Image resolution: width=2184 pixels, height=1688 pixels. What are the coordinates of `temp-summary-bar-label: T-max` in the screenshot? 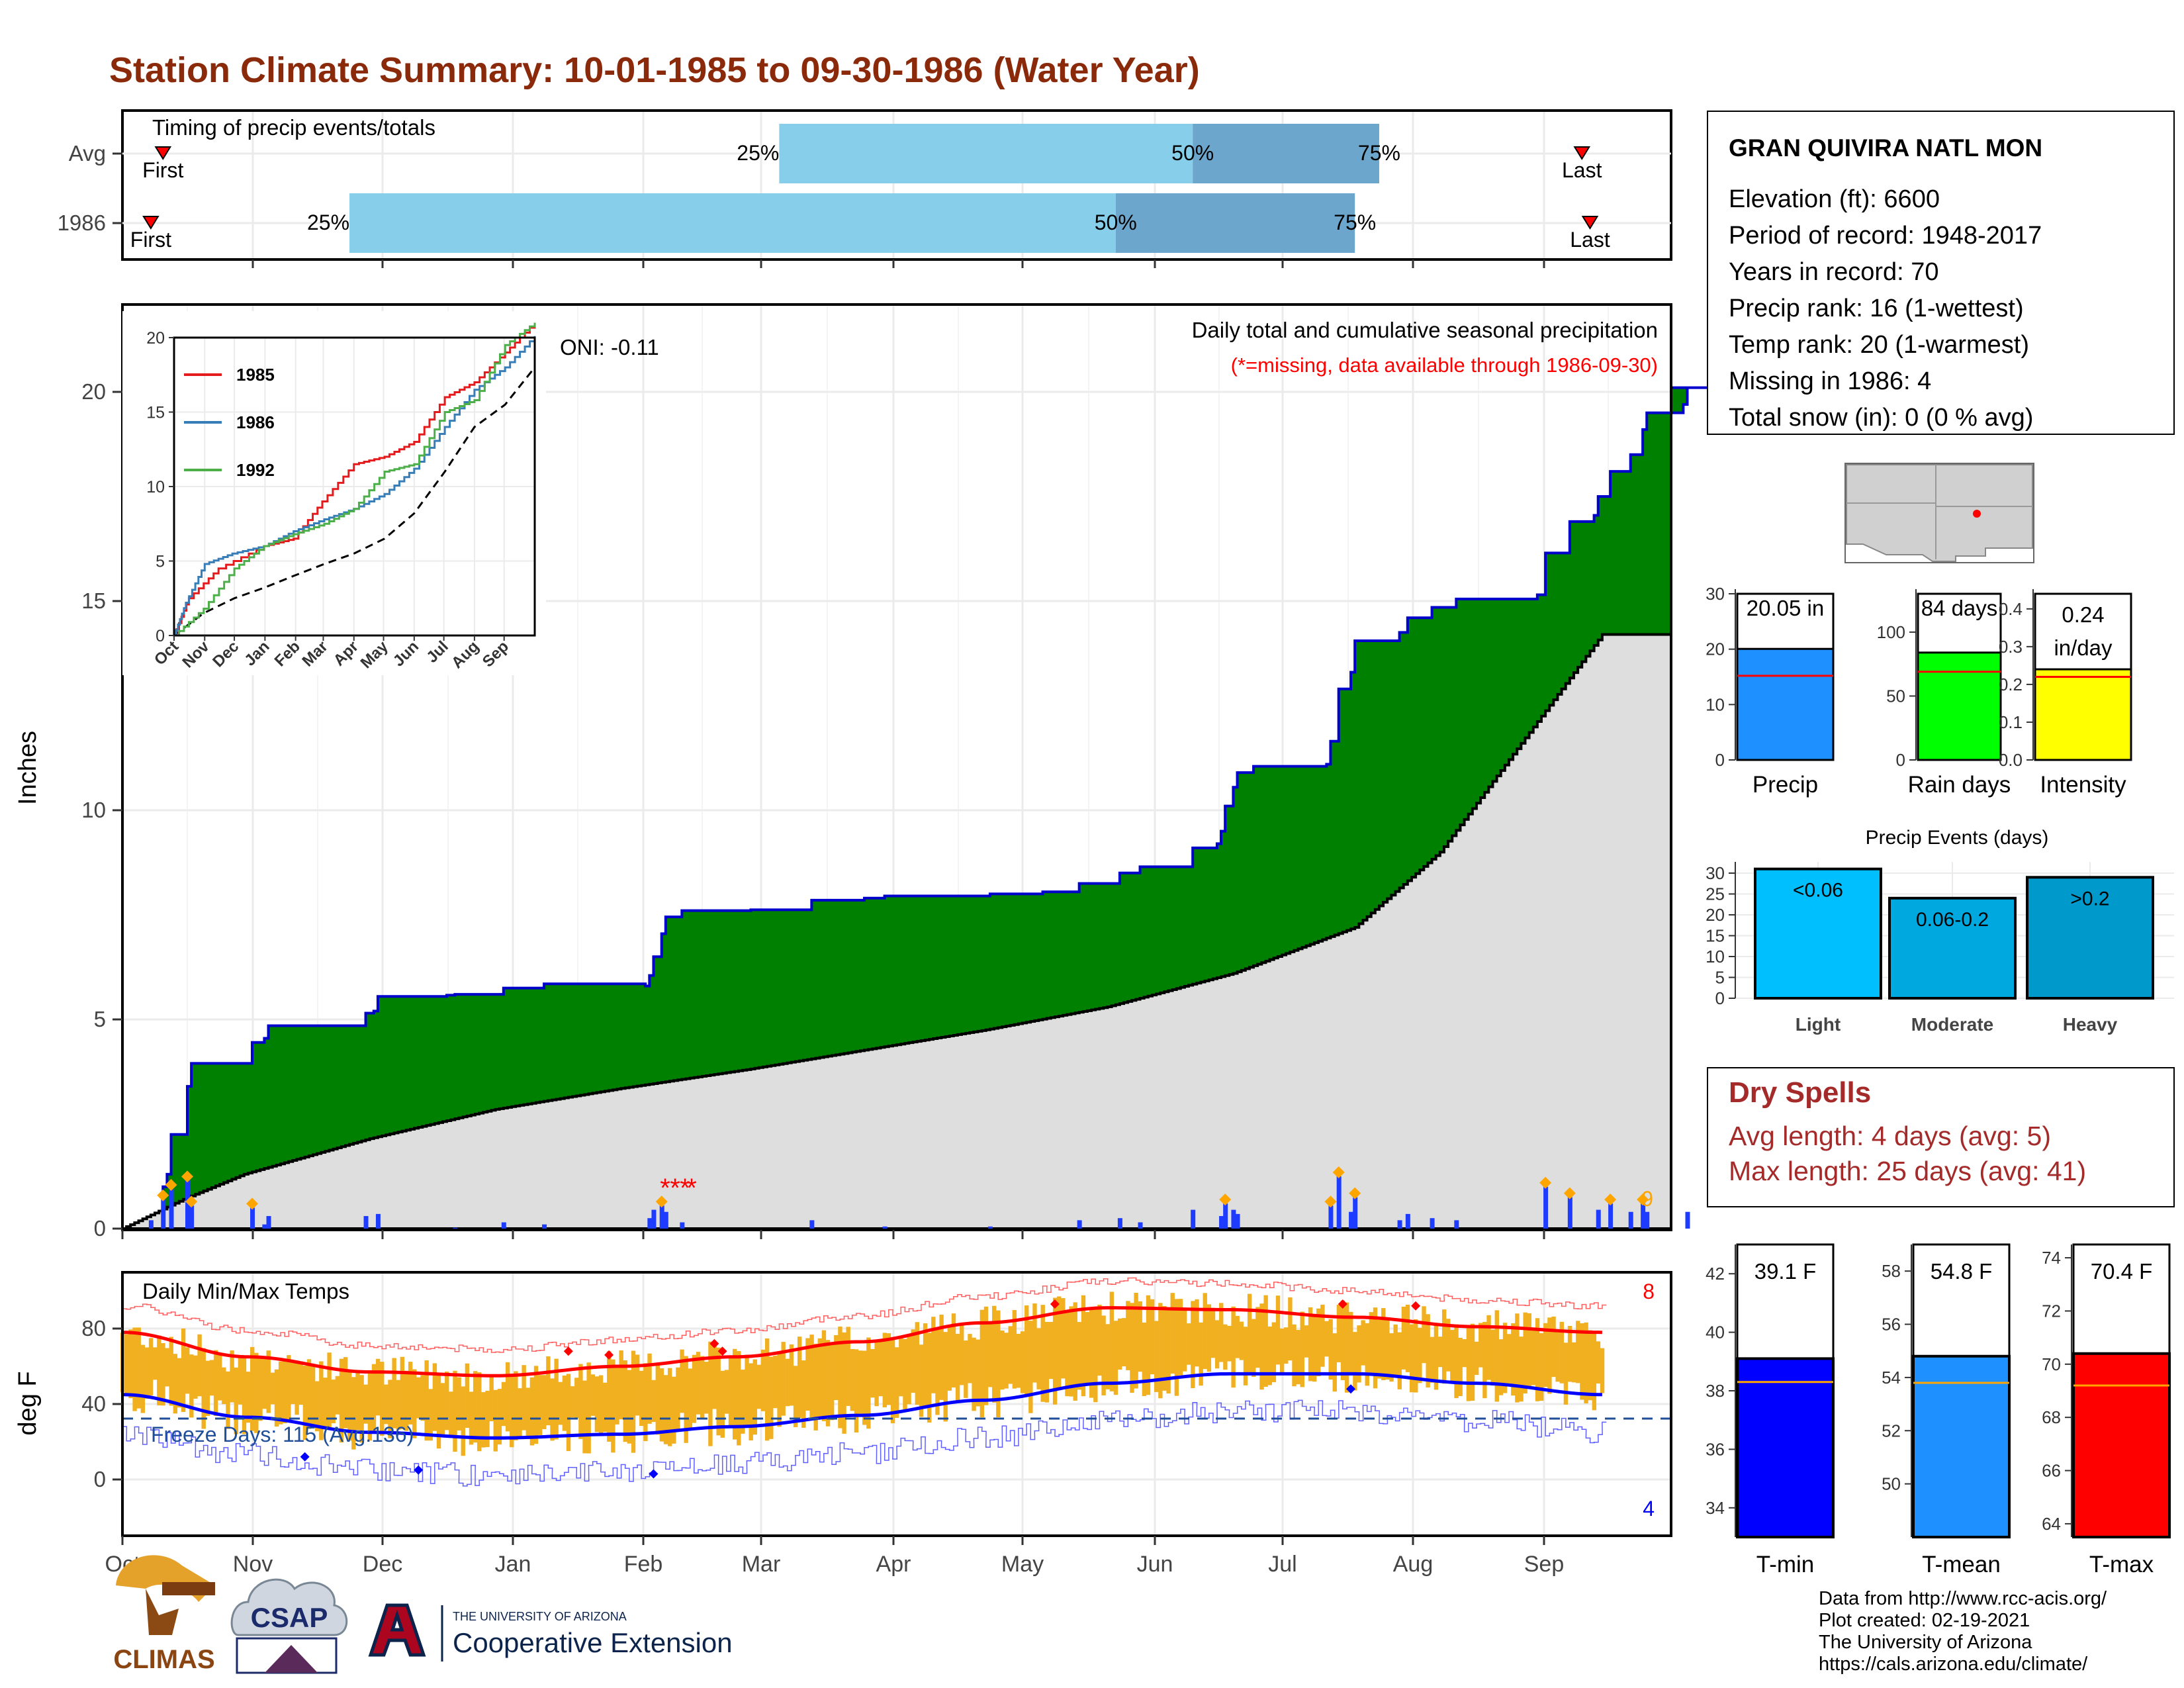 It's located at (2121, 1564).